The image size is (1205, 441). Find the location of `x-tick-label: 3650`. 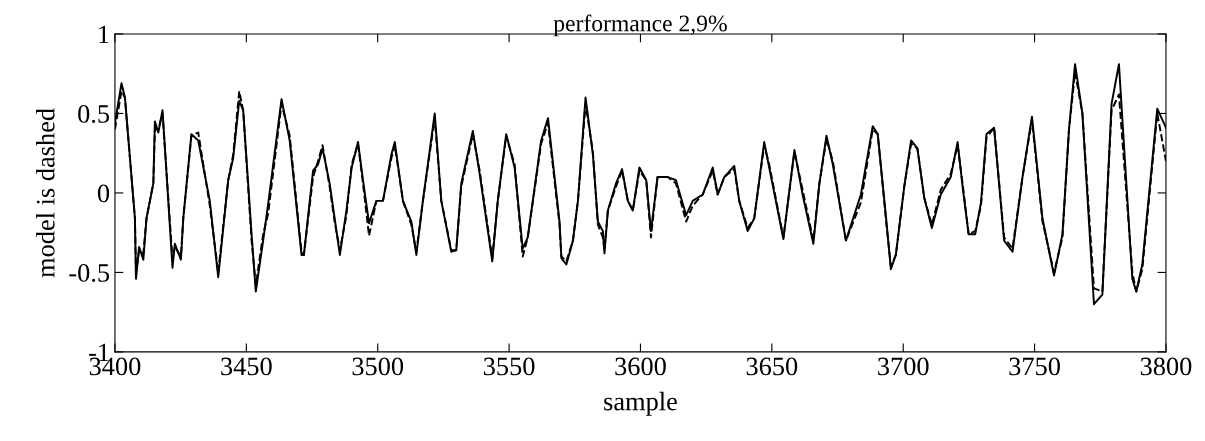

x-tick-label: 3650 is located at coordinates (772, 366).